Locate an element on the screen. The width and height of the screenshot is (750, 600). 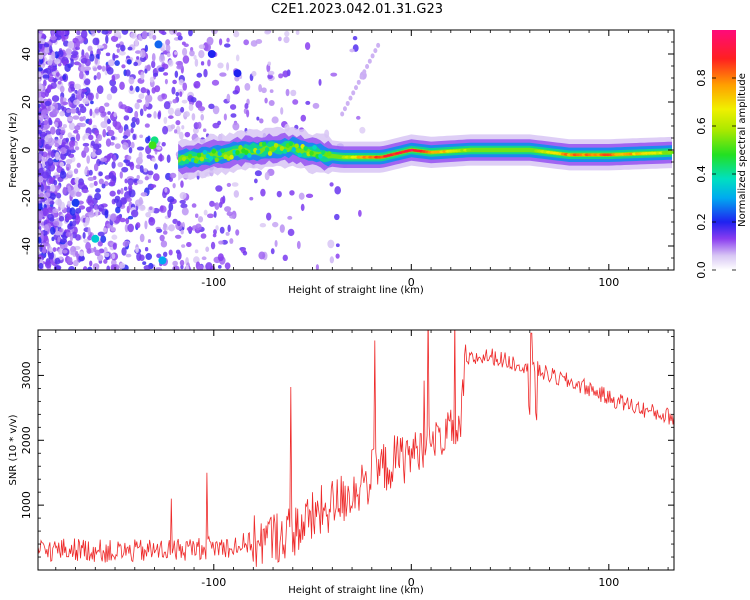
snr-x-axis-label: Height of straight line (km) is located at coordinates (356, 590).